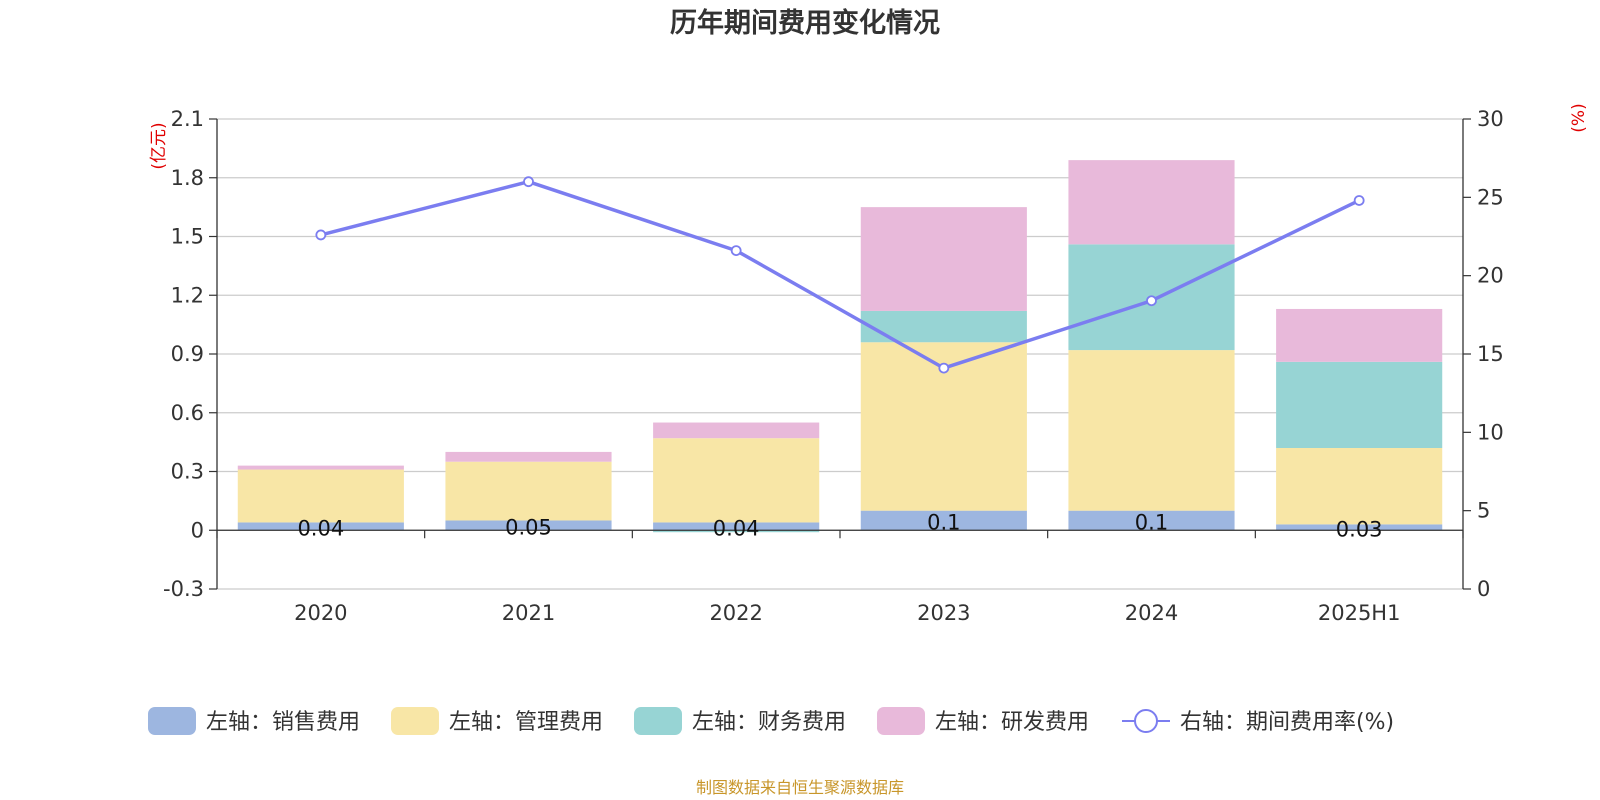 This screenshot has width=1600, height=800. I want to click on x-tick-label: 2024, so click(1151, 613).